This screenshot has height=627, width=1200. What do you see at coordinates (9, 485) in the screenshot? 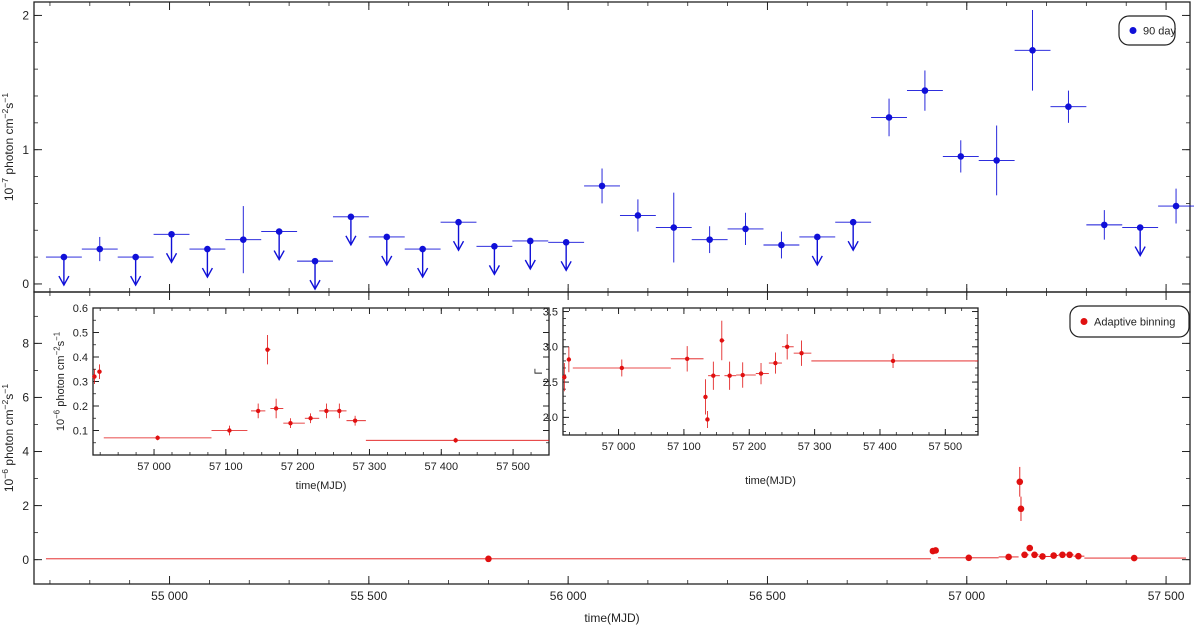
I see `ylabel-part: 10` at bounding box center [9, 485].